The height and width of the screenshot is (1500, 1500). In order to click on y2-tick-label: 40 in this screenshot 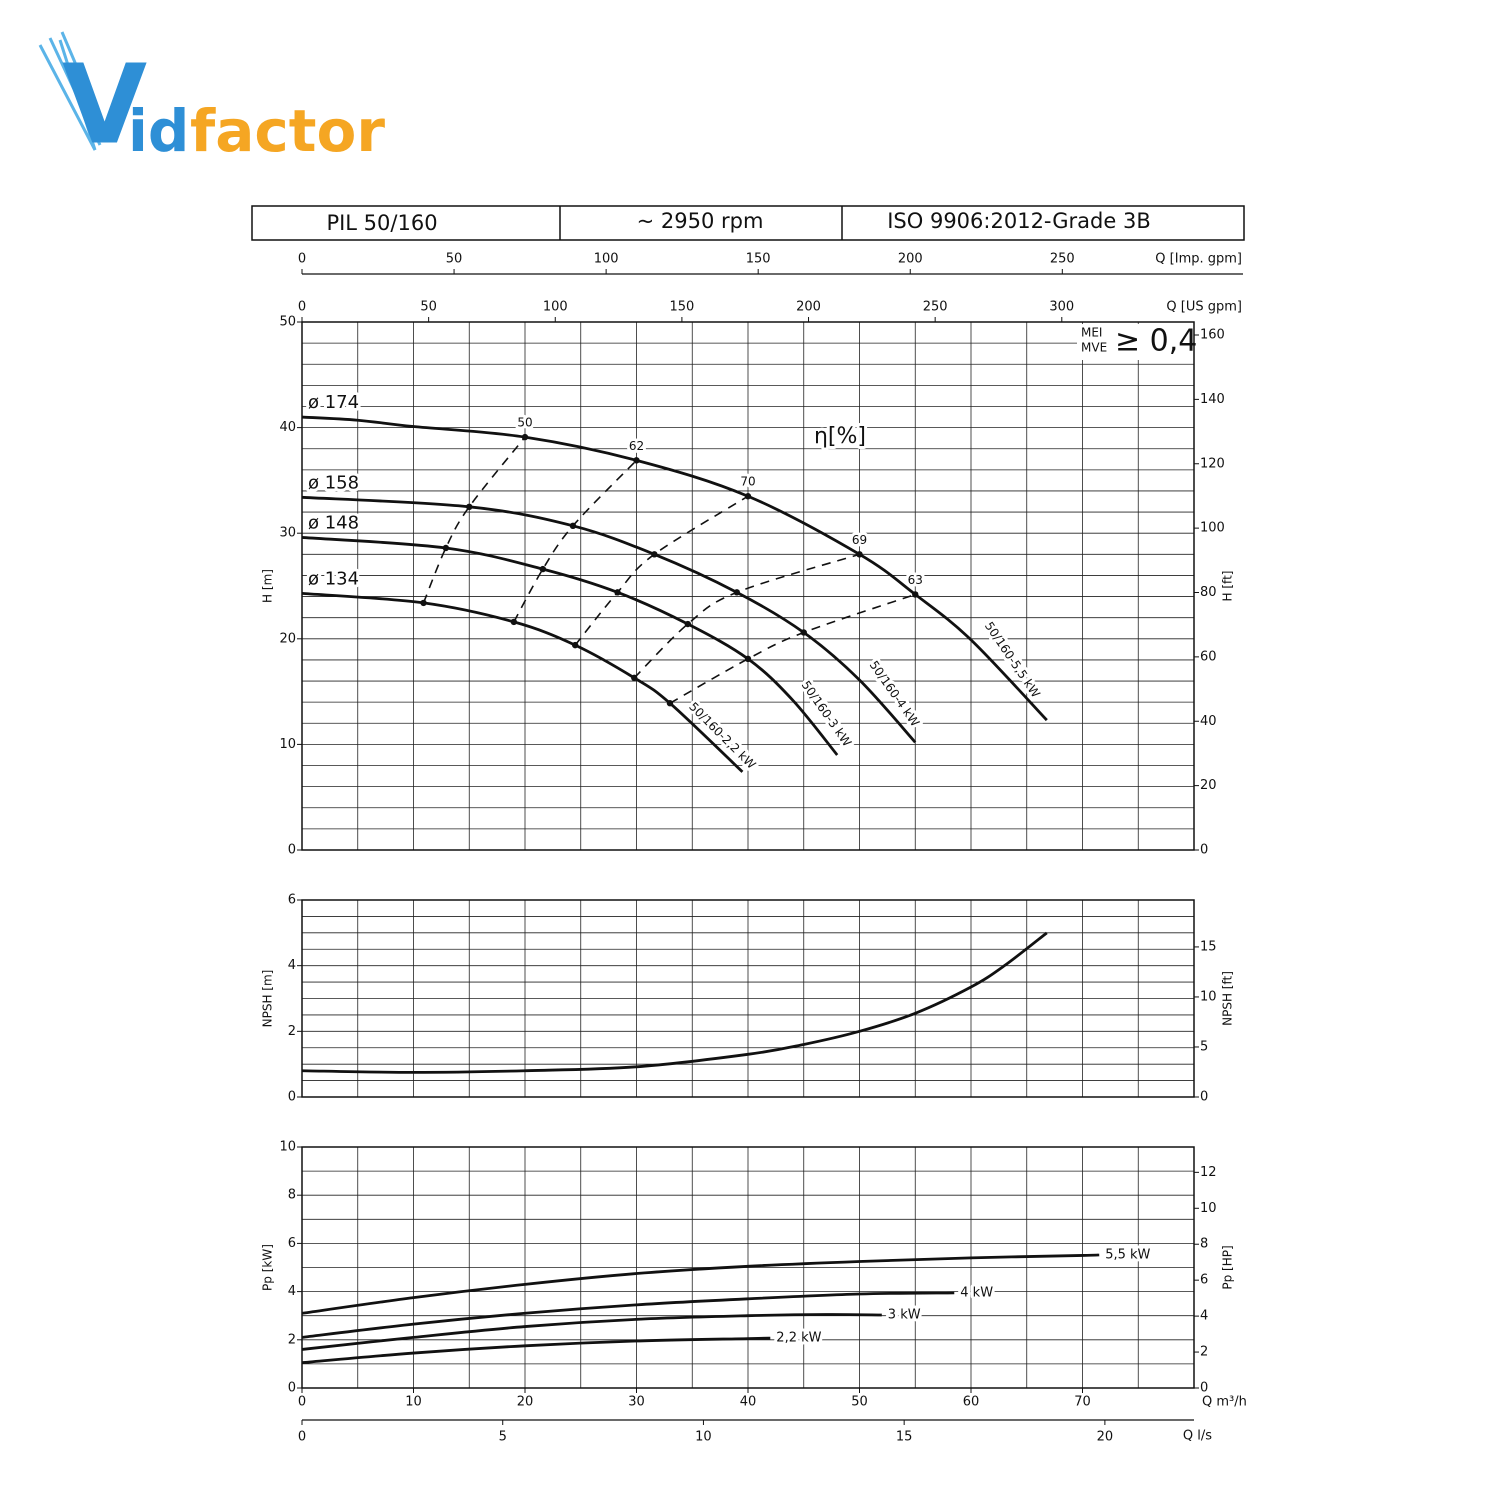, I will do `click(1208, 721)`.